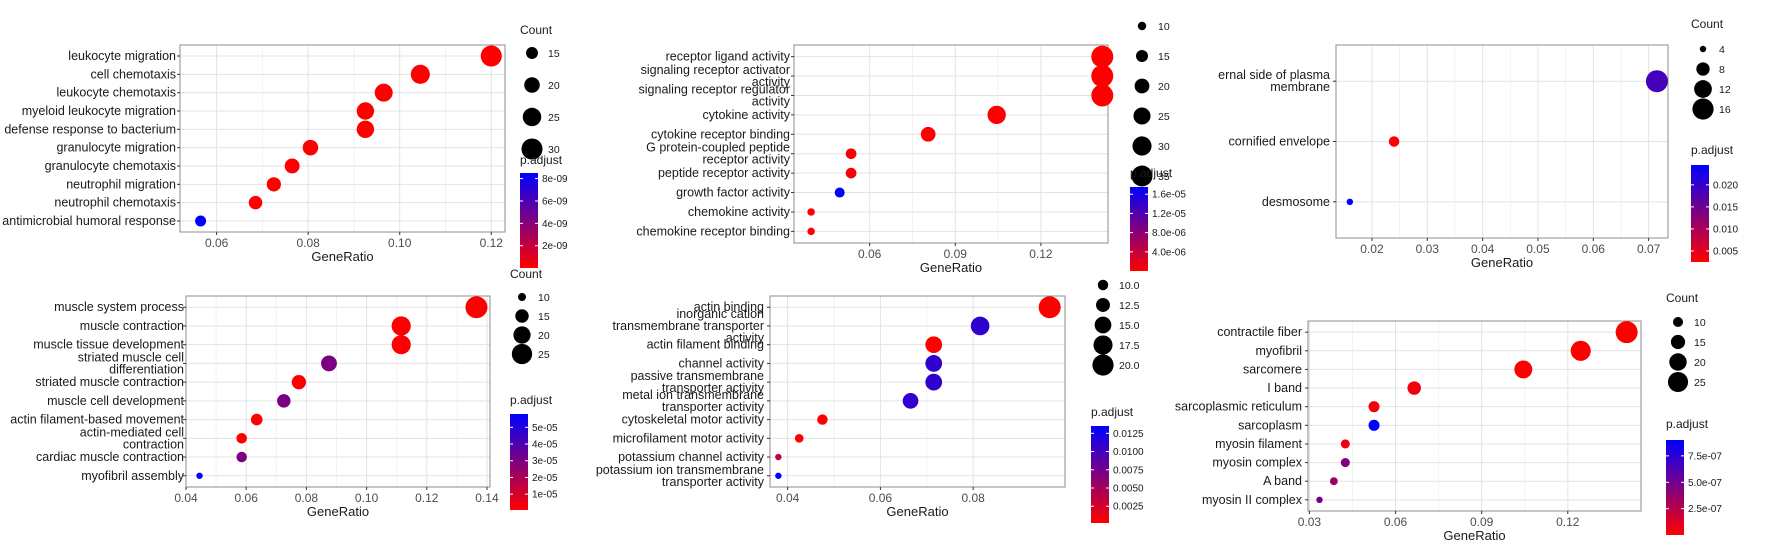 This screenshot has height=552, width=1784. I want to click on color-legend-label: 0.0025, so click(1128, 507).